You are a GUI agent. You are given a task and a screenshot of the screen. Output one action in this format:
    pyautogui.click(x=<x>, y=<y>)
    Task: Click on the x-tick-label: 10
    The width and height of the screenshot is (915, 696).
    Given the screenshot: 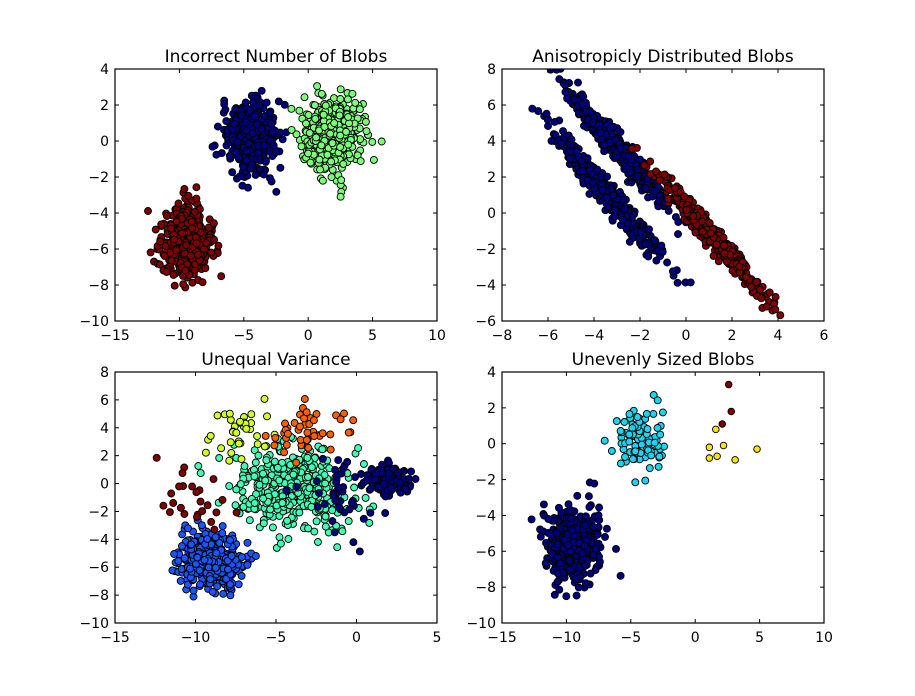 What is the action you would take?
    pyautogui.click(x=824, y=638)
    